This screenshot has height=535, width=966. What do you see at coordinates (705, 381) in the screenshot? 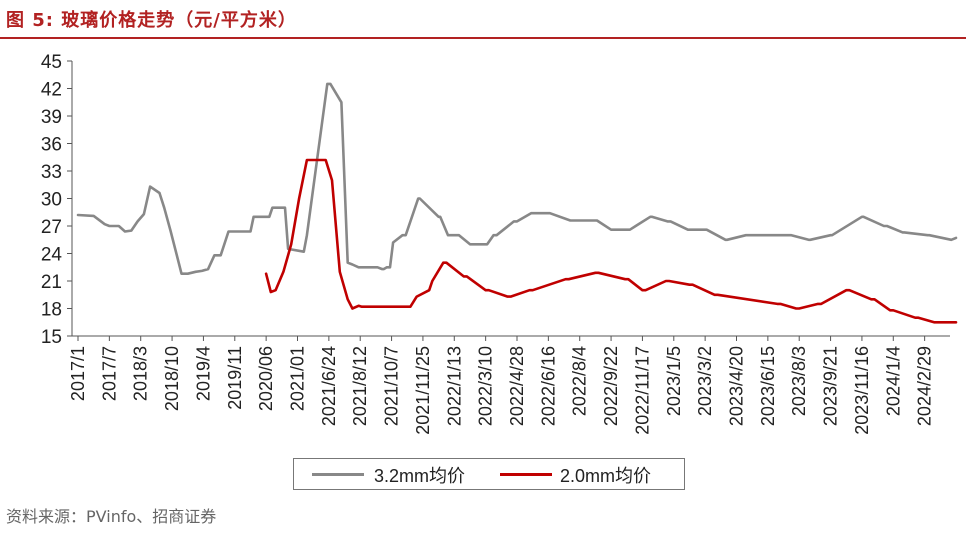
I see `x-tick-label: 2023/3/2` at bounding box center [705, 381].